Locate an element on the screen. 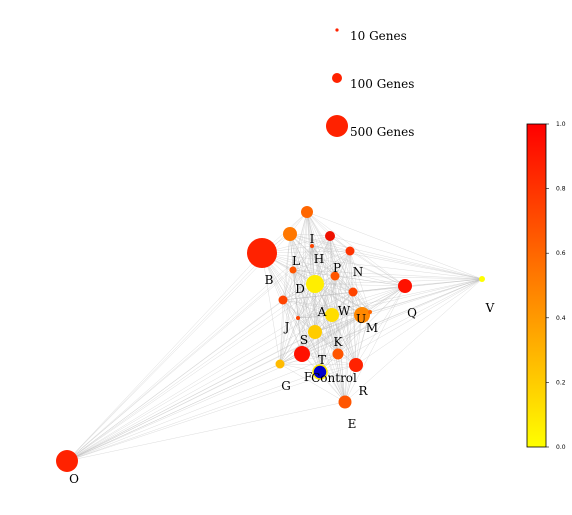  node-label-v: V is located at coordinates (490, 308).